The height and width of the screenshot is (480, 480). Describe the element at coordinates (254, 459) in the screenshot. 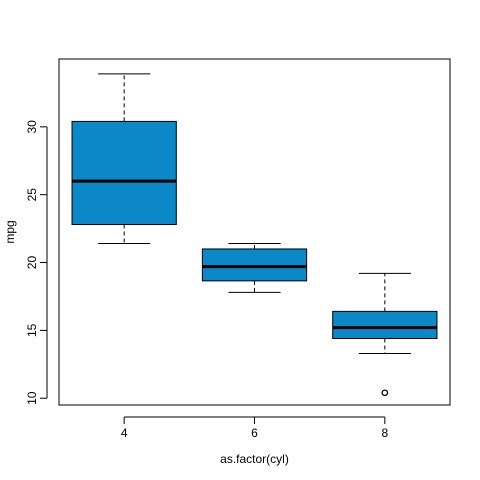

I see `x-axis-title: as.factor(cyl)` at that location.